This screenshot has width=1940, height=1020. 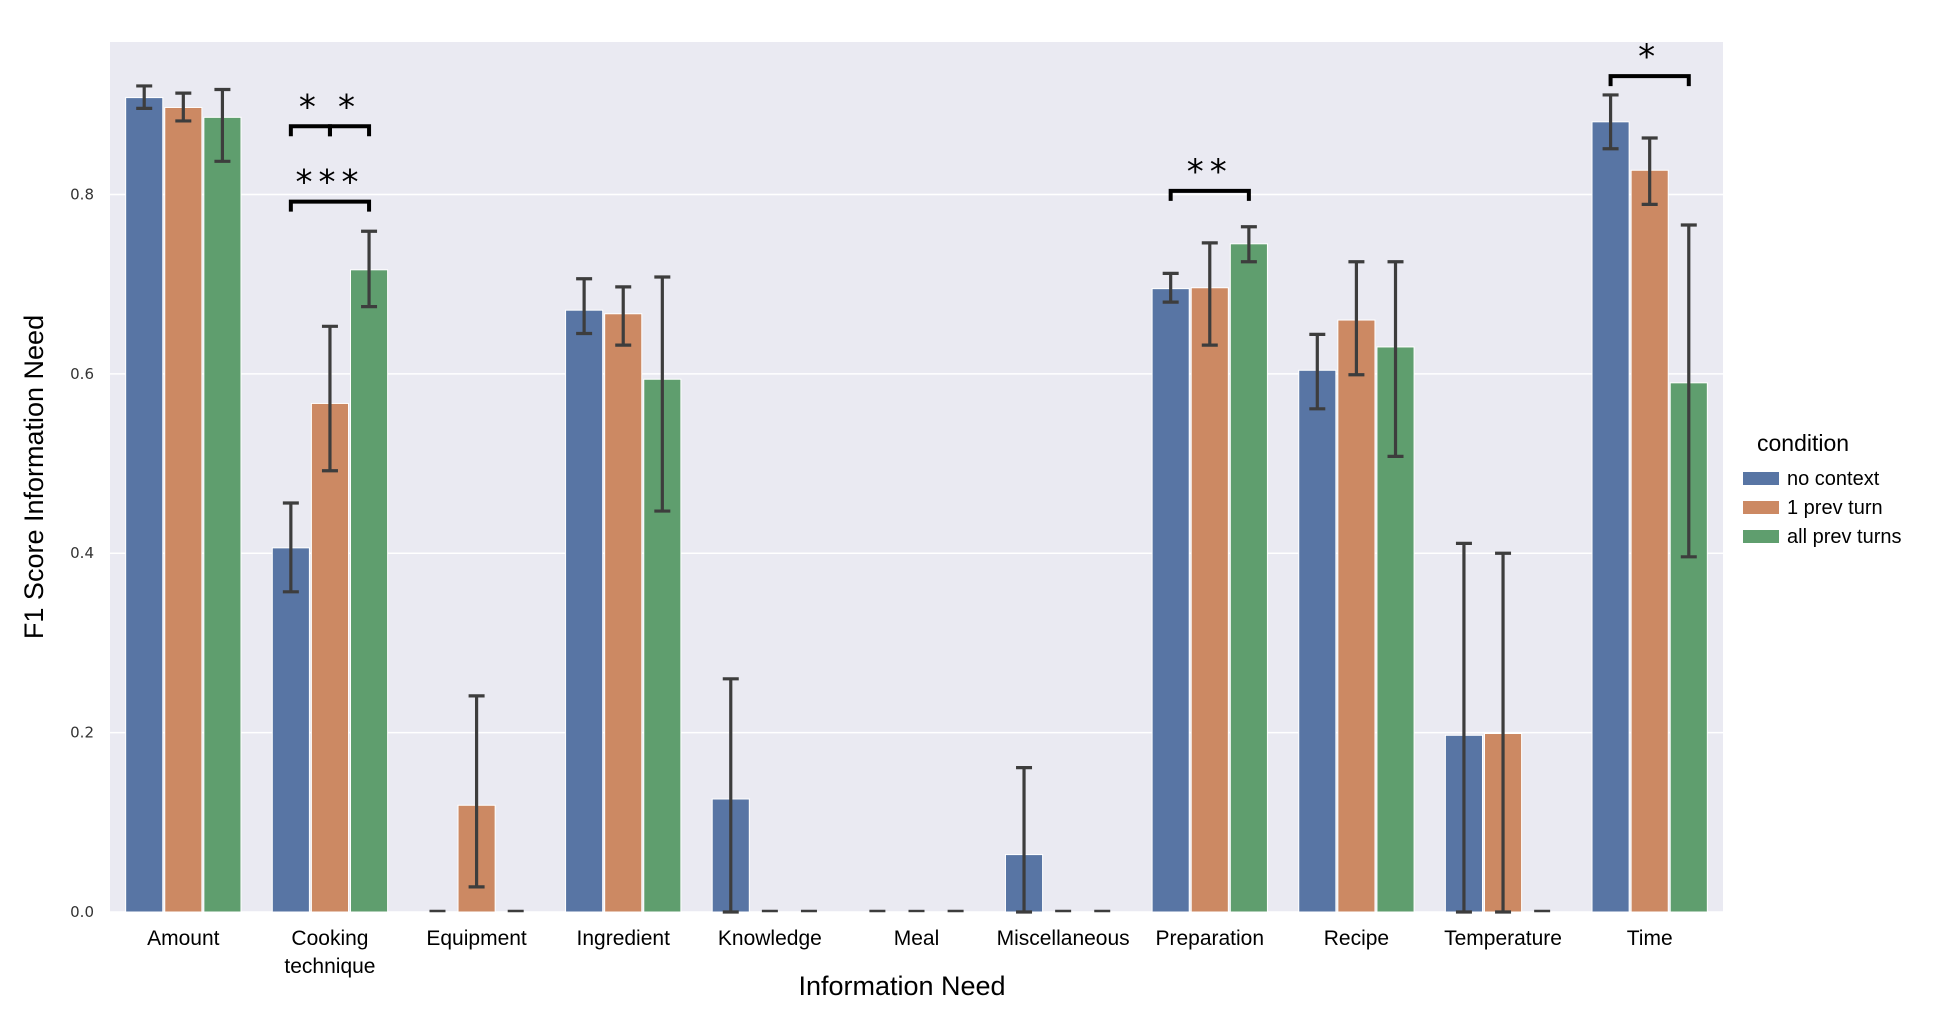 I want to click on x-tick-label: Ingredient, so click(x=624, y=938).